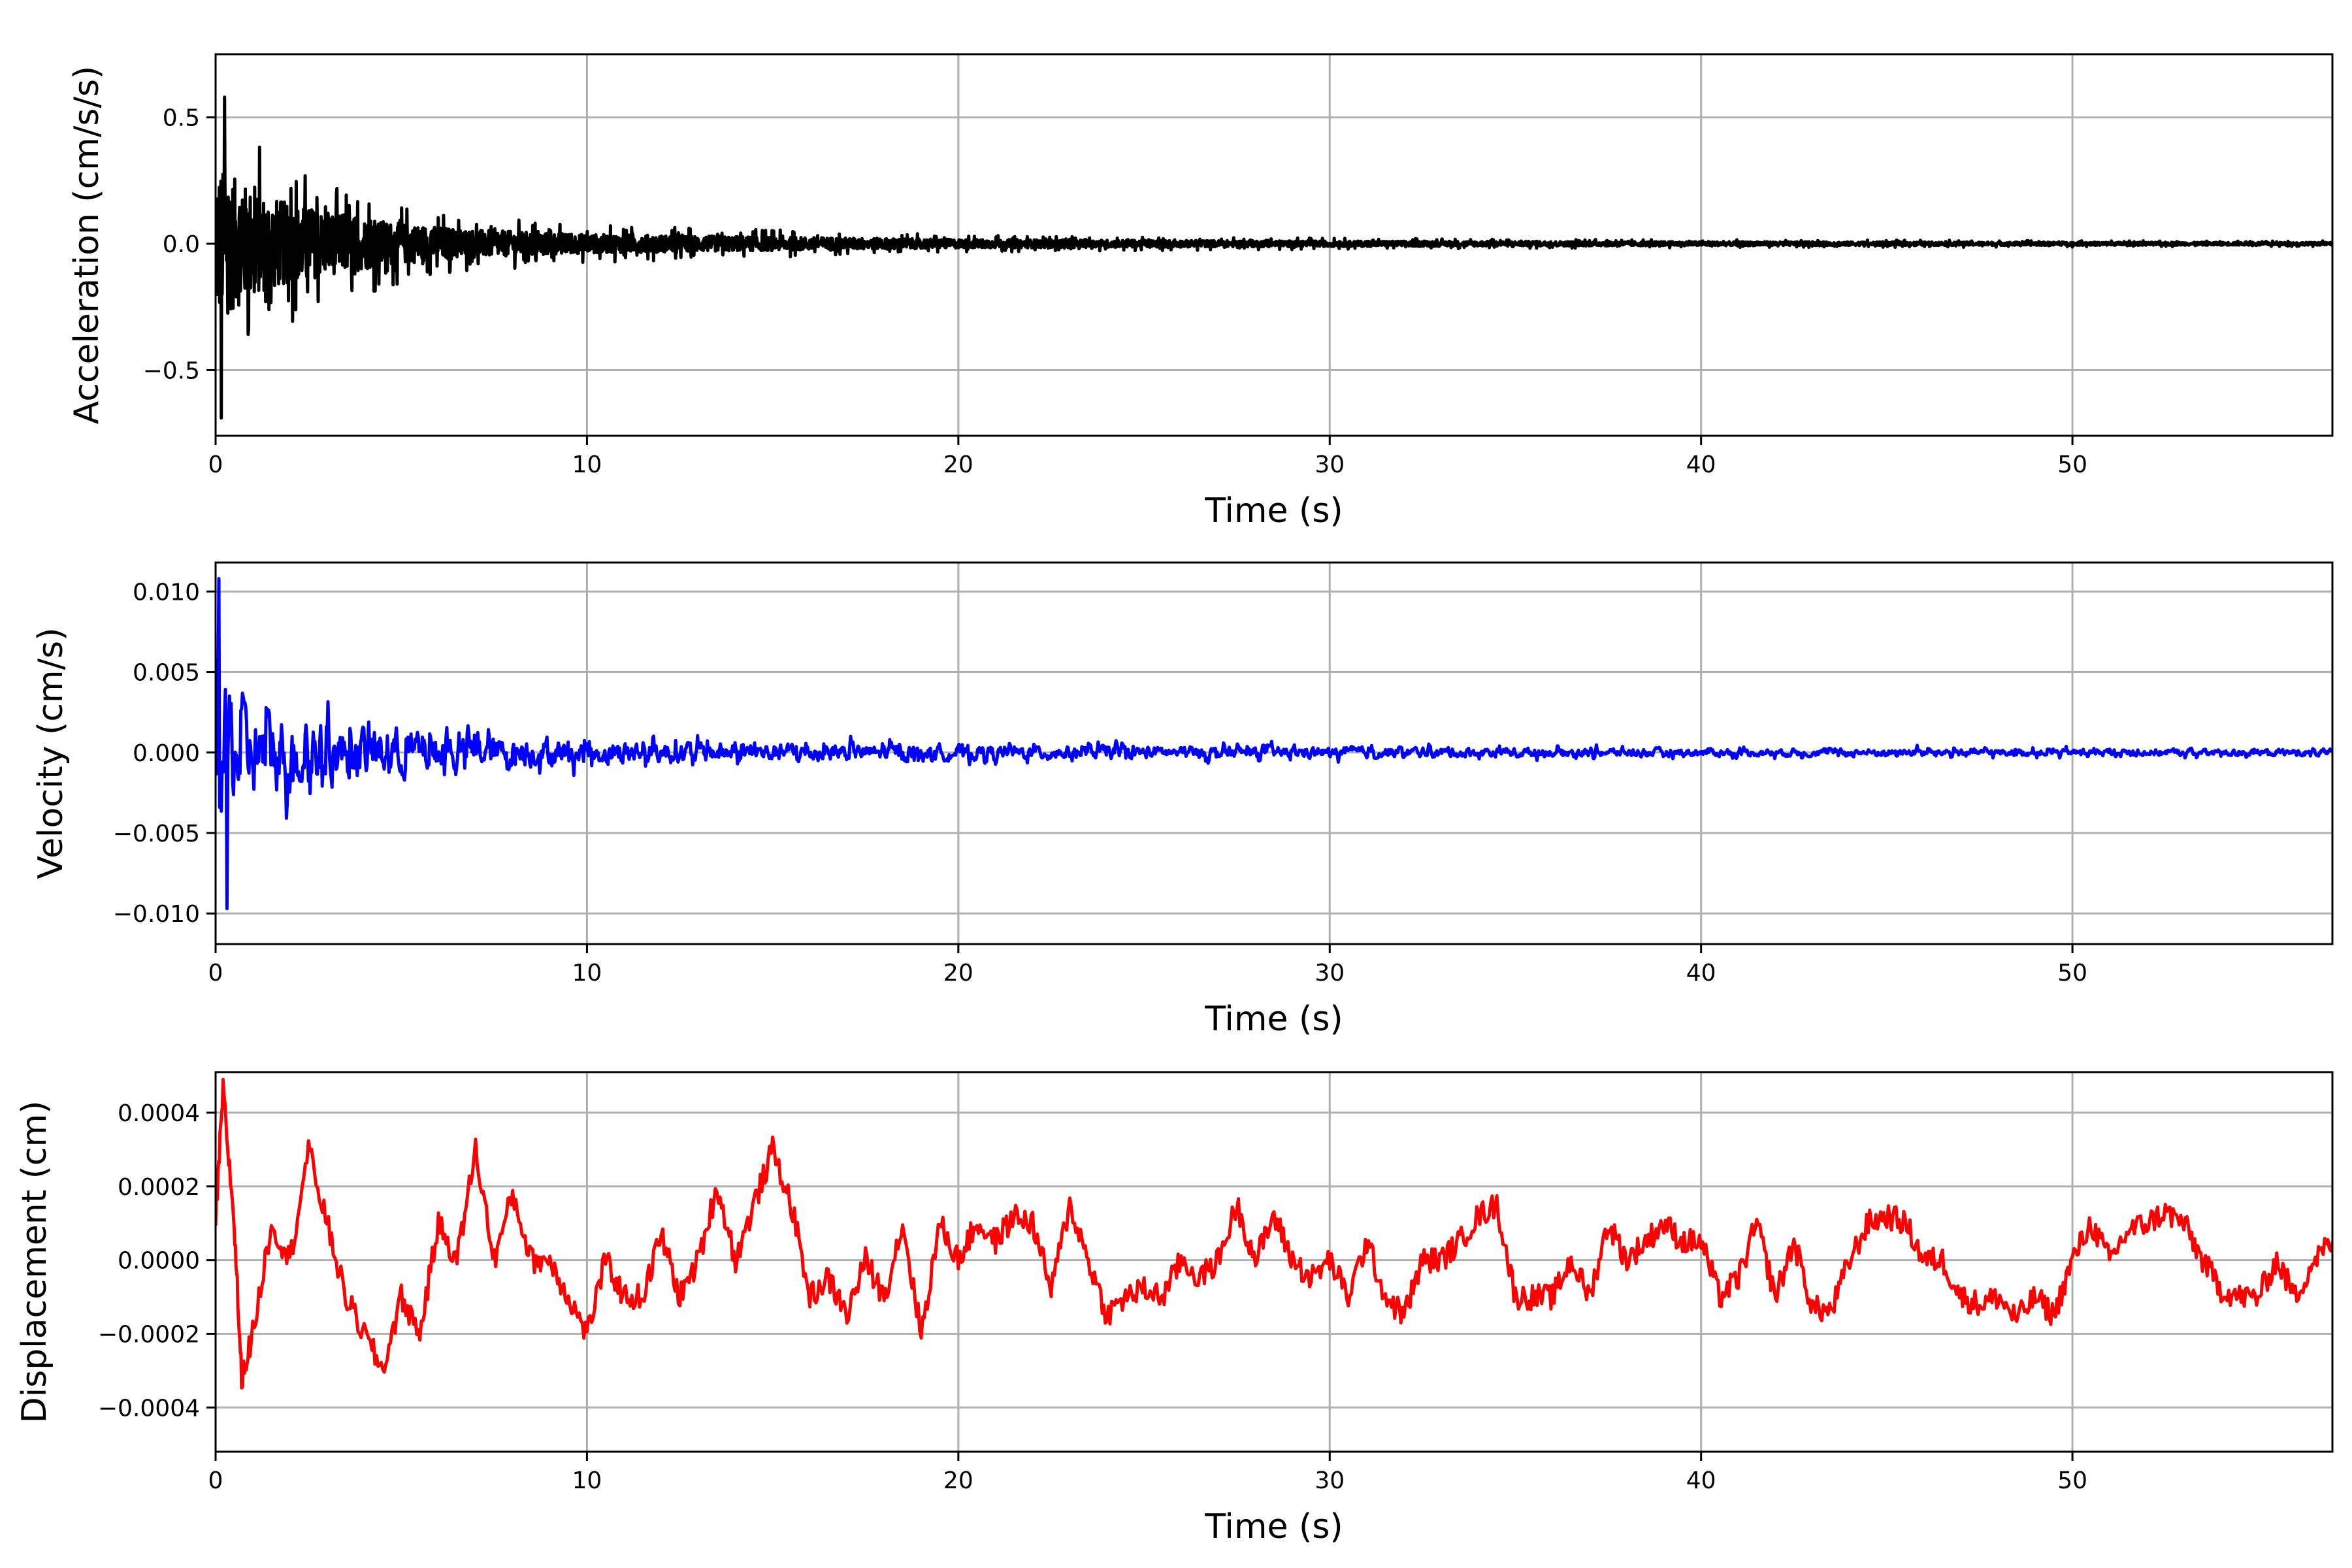  I want to click on y-tick-label: −0.0004, so click(149, 1408).